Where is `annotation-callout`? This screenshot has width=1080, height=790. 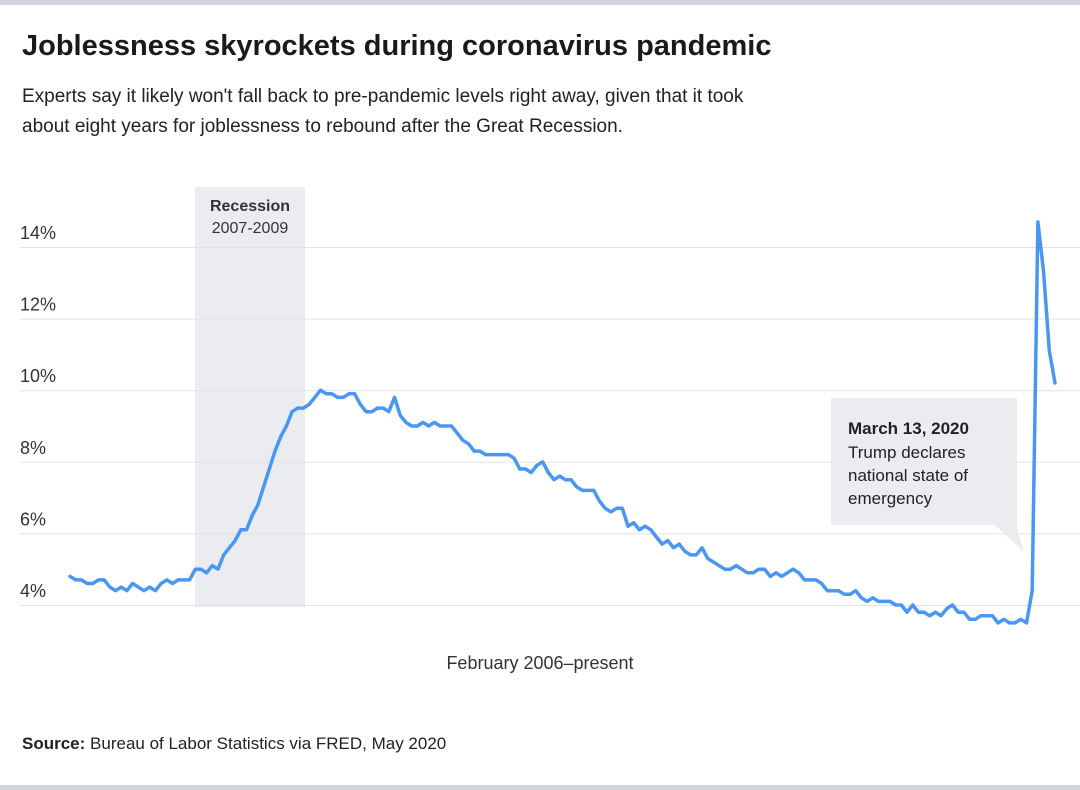
annotation-callout is located at coordinates (927, 475).